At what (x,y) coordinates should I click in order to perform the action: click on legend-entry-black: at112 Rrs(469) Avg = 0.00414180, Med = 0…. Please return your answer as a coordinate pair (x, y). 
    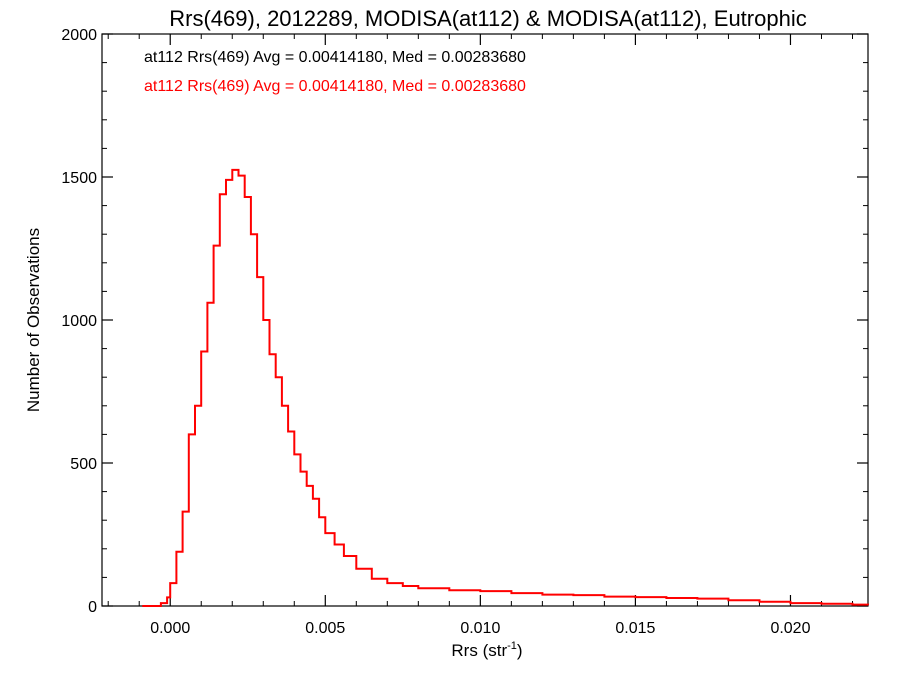
    Looking at the image, I should click on (335, 57).